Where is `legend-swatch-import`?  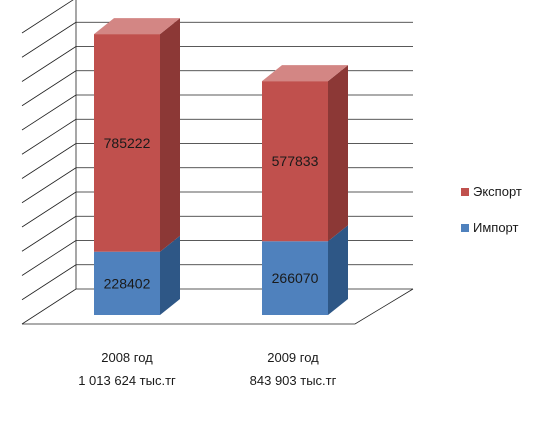 legend-swatch-import is located at coordinates (465, 228).